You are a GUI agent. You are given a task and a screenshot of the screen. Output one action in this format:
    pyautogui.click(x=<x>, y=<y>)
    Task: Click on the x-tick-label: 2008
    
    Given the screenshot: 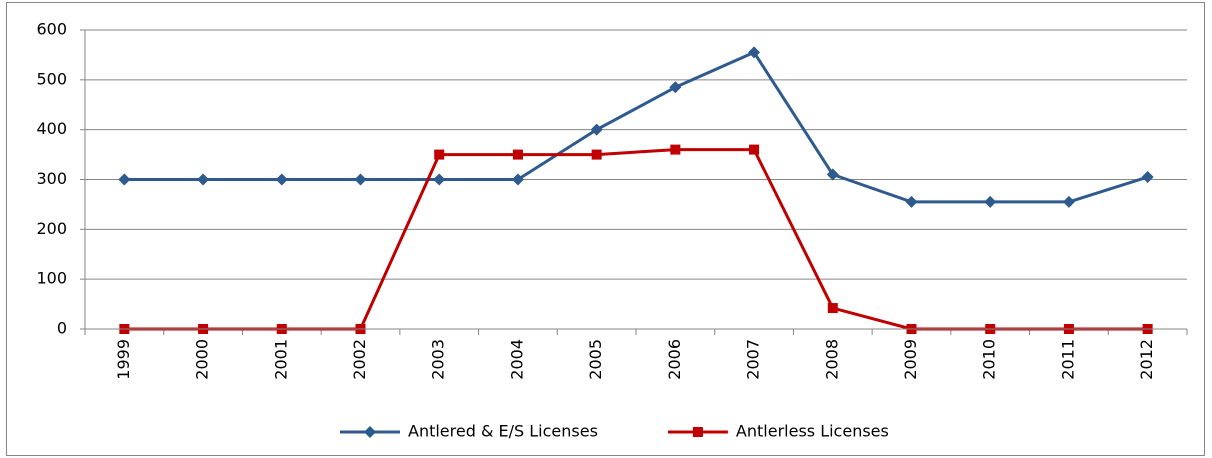 What is the action you would take?
    pyautogui.click(x=831, y=359)
    